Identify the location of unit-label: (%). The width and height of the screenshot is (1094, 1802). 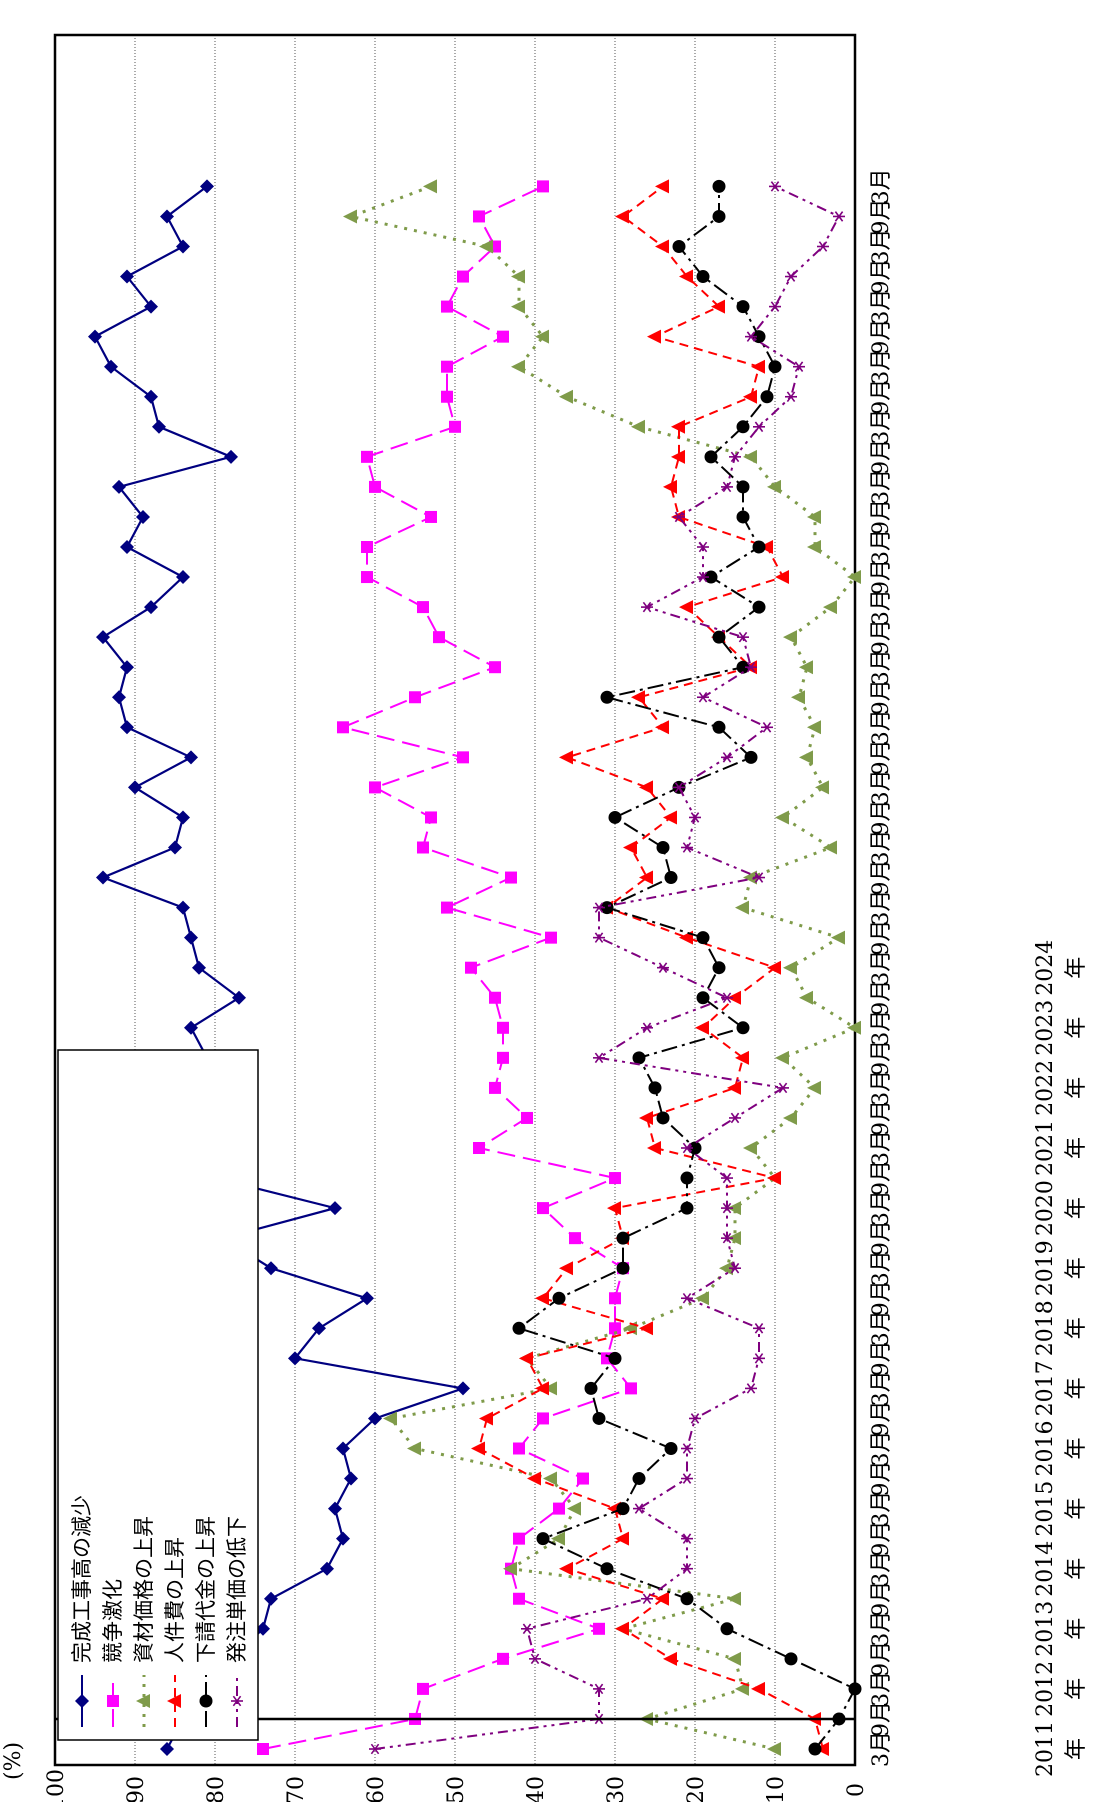
(13, 1761).